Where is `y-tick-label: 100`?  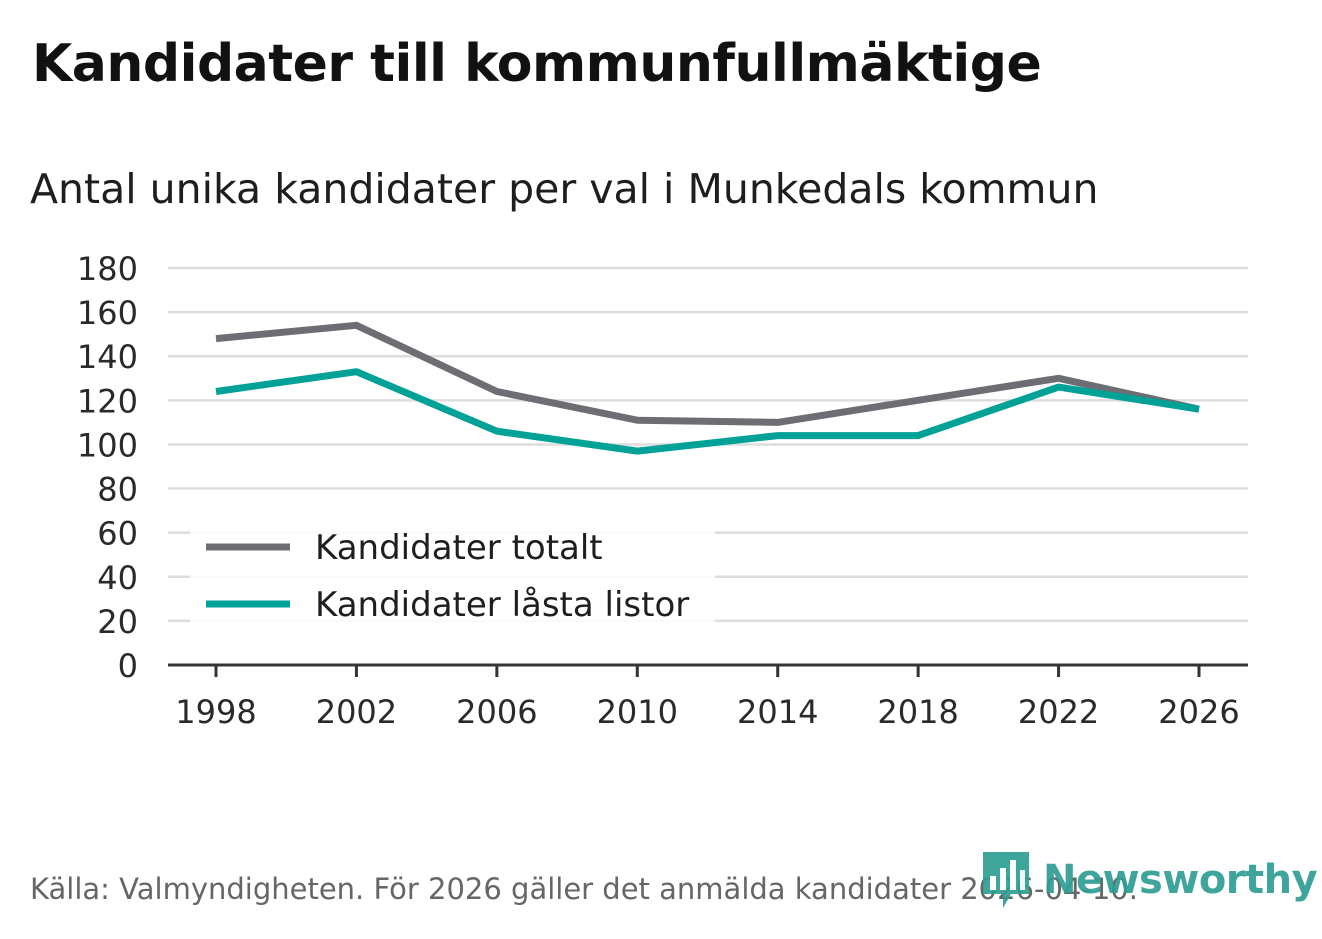
y-tick-label: 100 is located at coordinates (107, 445).